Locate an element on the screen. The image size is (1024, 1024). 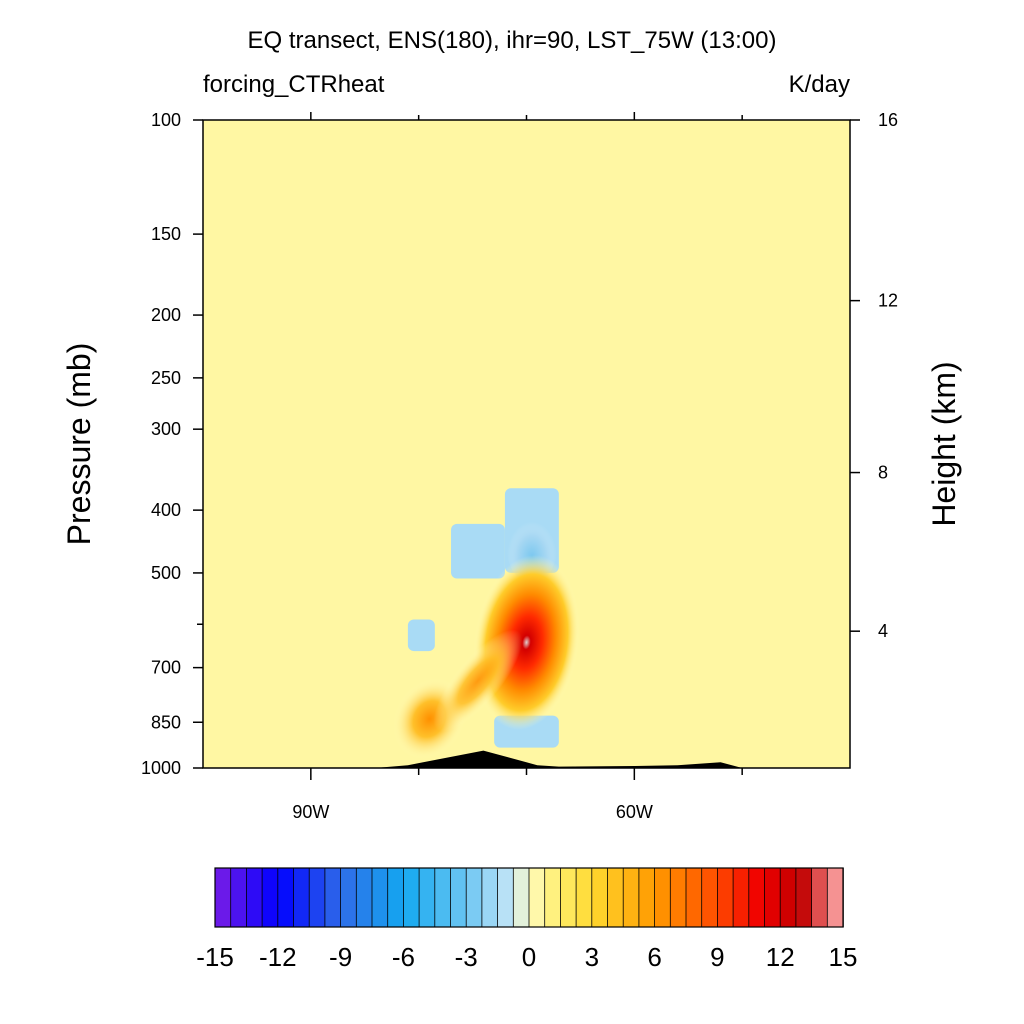
y-tick-label: 1000 is located at coordinates (161, 768).